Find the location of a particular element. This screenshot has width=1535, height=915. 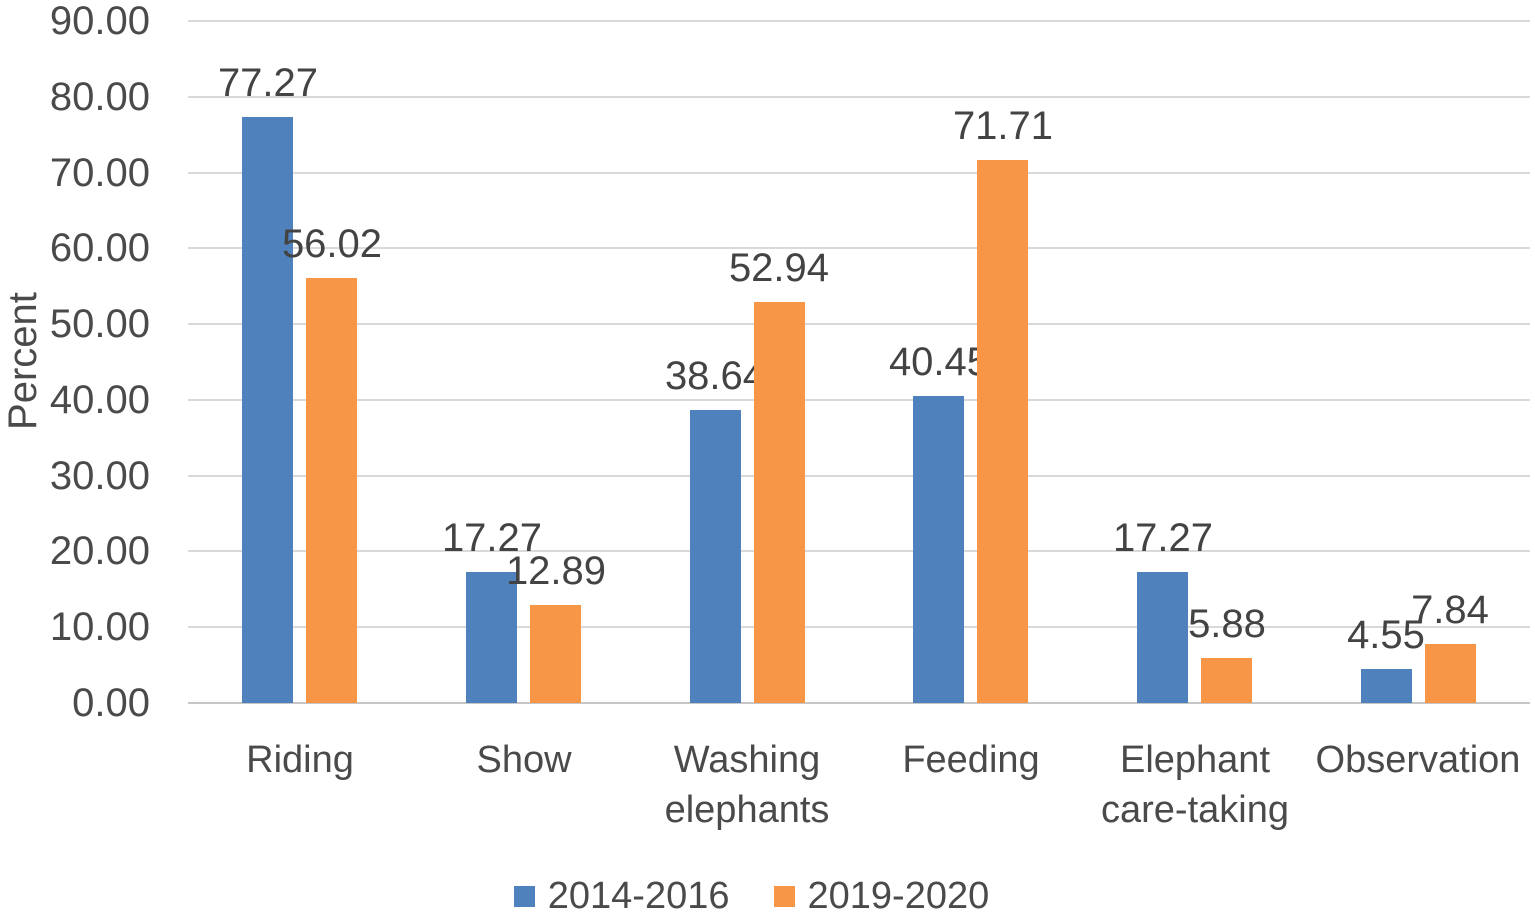

bar-2019-2020-show is located at coordinates (555, 654).